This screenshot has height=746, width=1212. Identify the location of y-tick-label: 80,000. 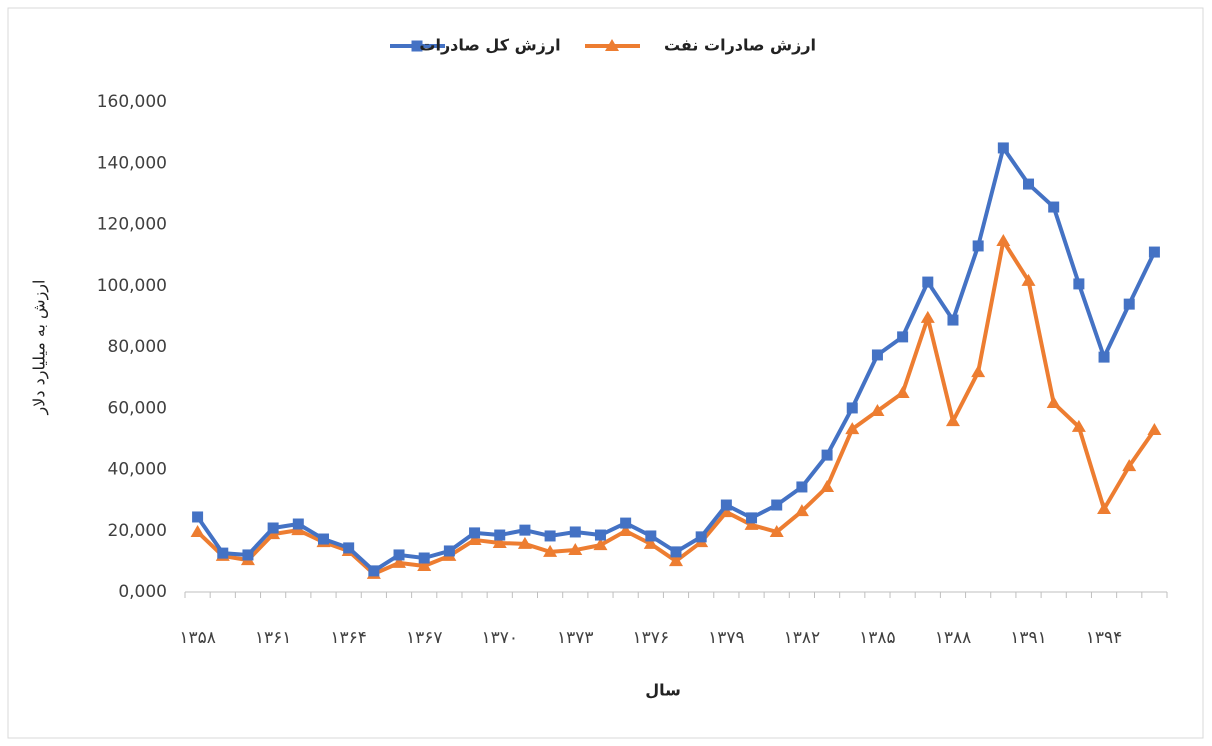
(137, 347).